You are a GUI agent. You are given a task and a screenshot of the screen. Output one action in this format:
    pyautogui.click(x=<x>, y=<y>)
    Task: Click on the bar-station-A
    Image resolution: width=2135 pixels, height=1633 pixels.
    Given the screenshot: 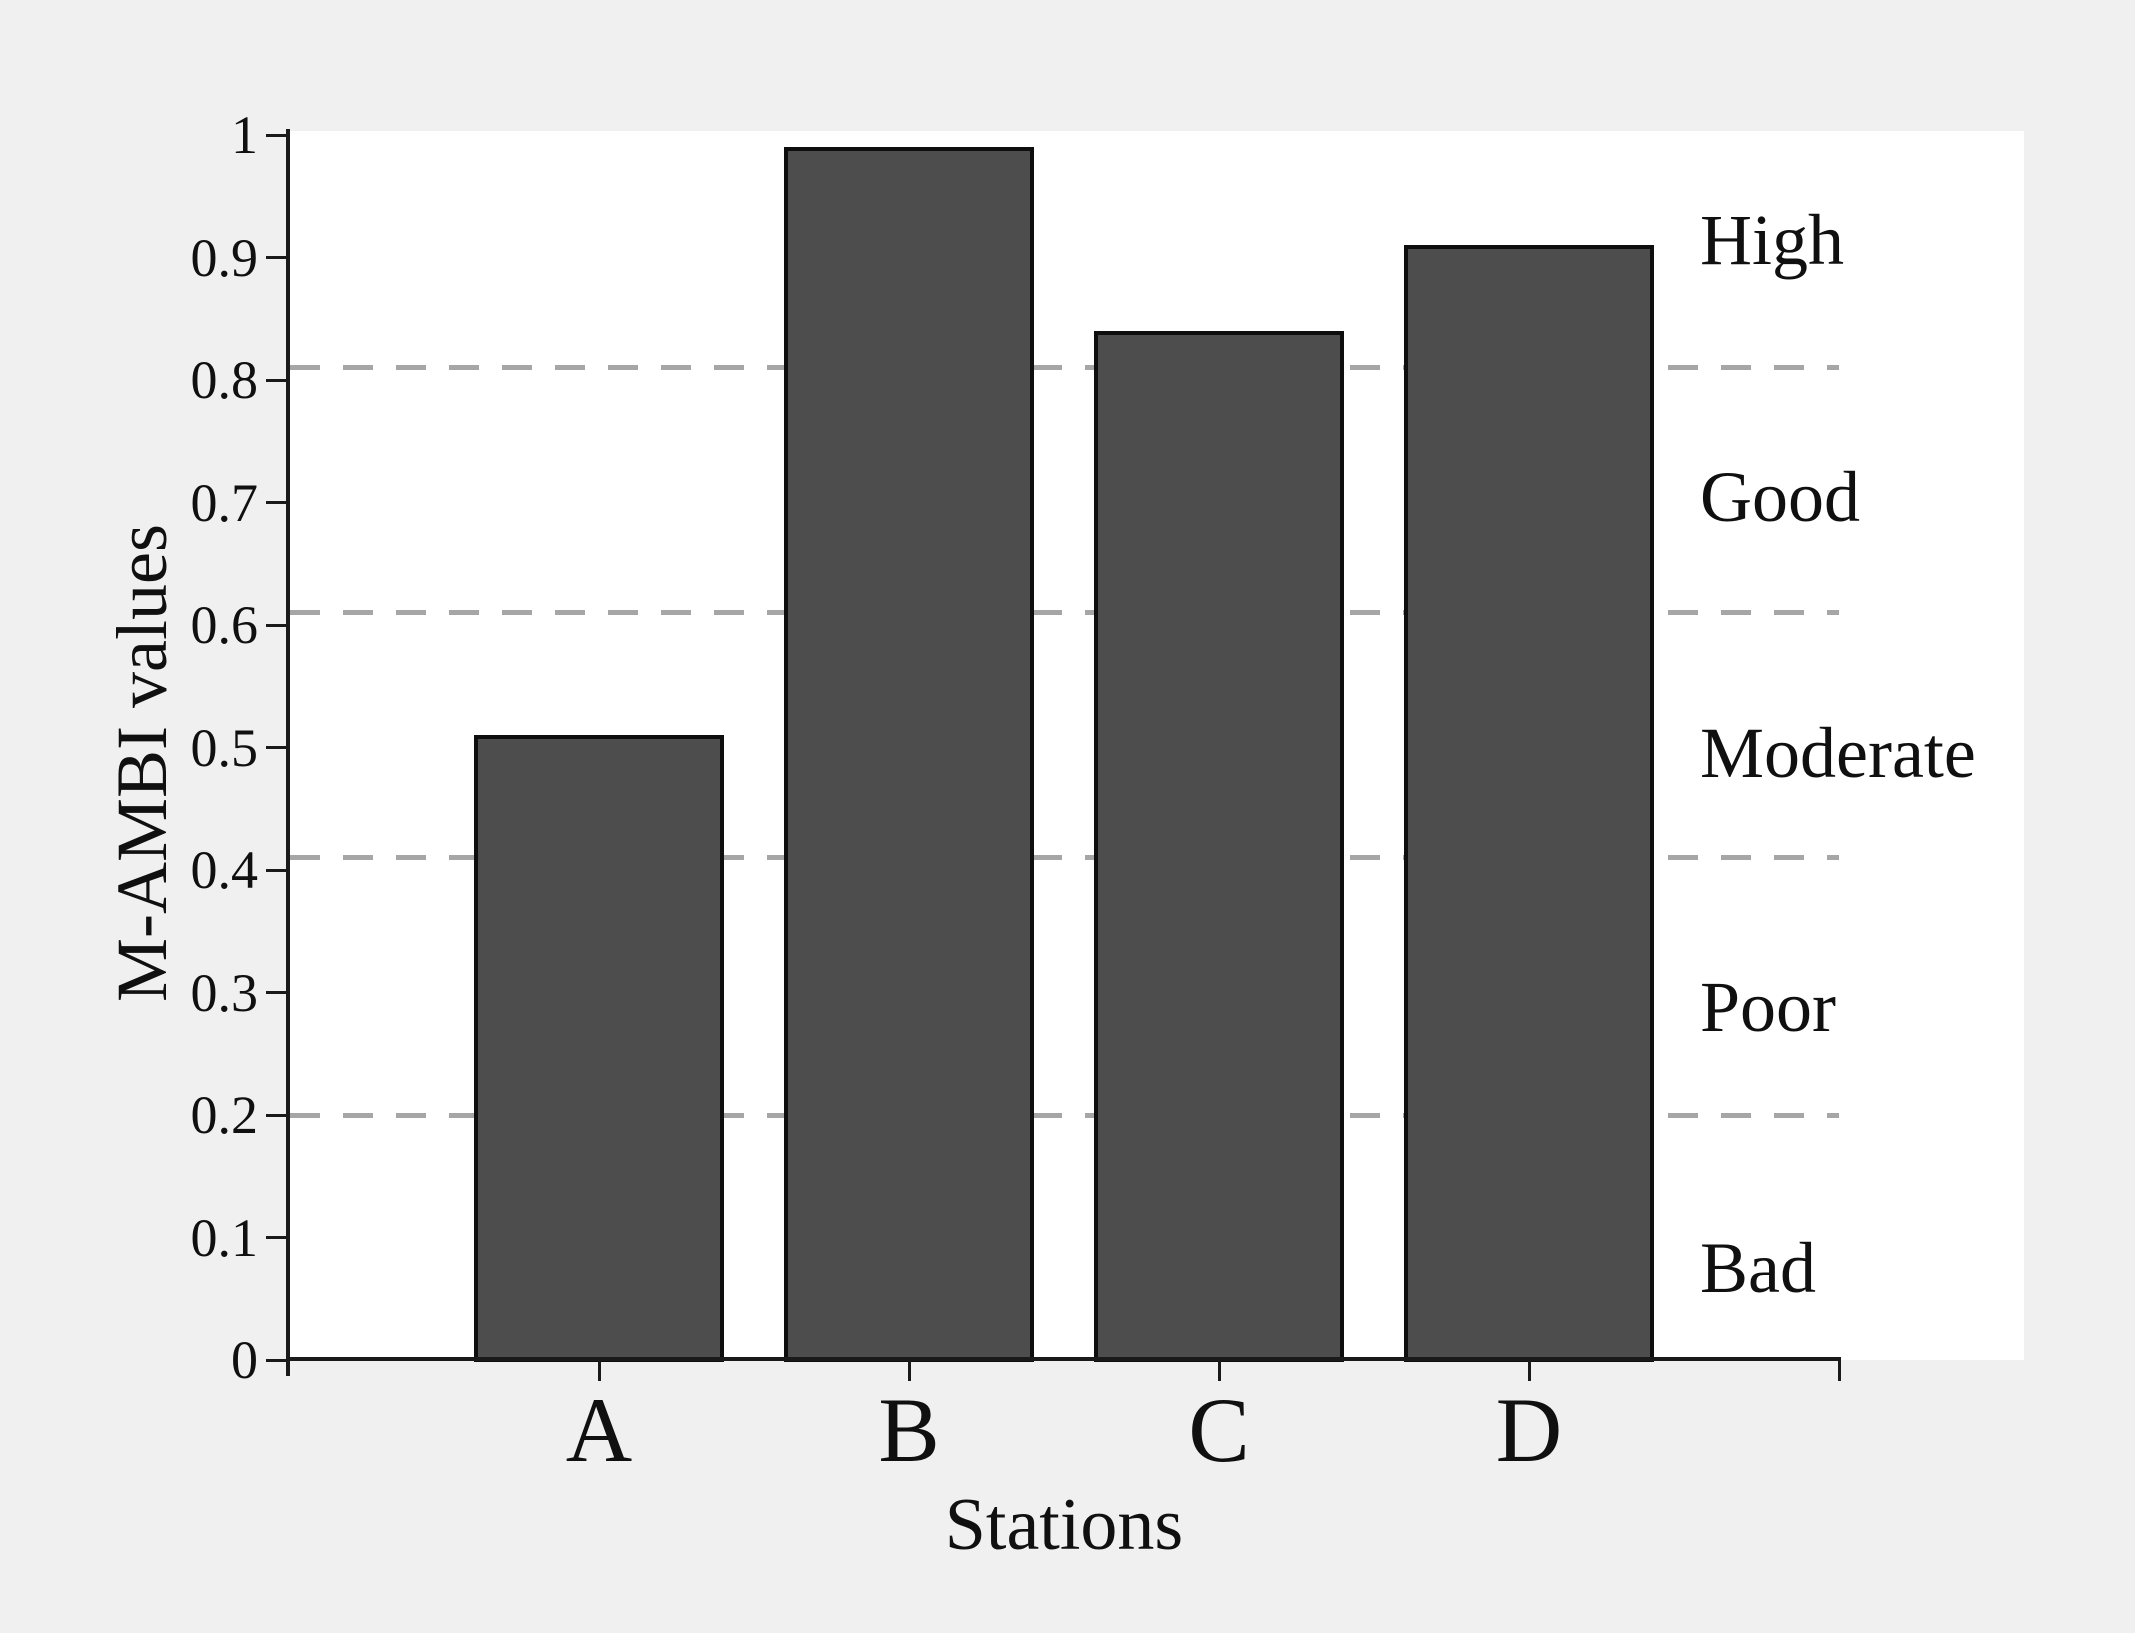 What is the action you would take?
    pyautogui.click(x=599, y=1048)
    